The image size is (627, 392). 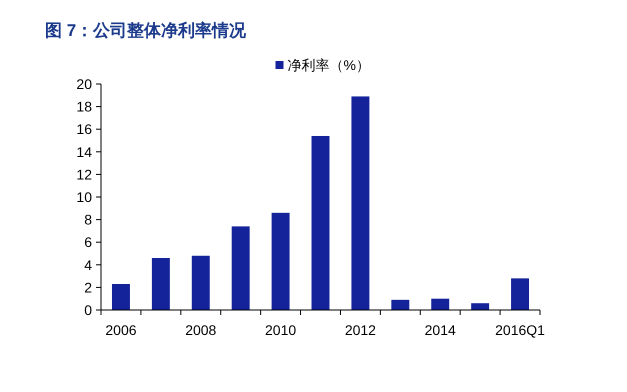 I want to click on x-tick-label: 2006, so click(x=121, y=330).